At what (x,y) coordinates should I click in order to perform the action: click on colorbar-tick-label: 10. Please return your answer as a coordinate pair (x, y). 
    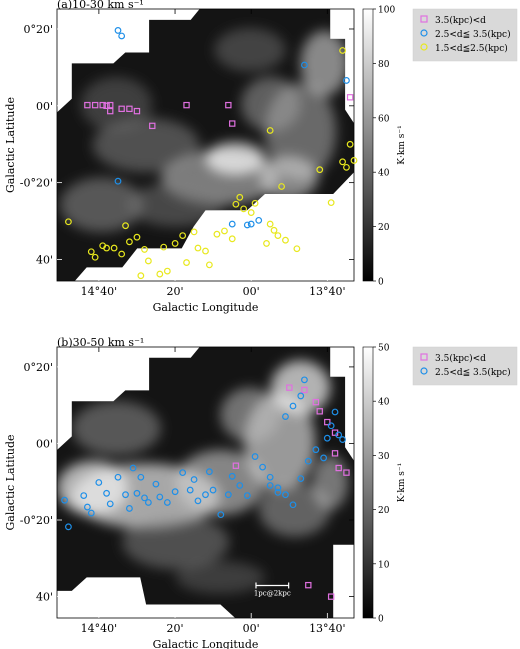
    Looking at the image, I should click on (384, 565).